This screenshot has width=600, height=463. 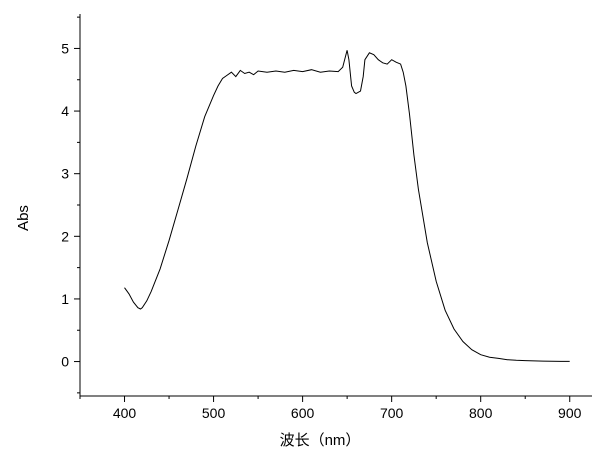 What do you see at coordinates (392, 413) in the screenshot?
I see `x-tick-label: 700` at bounding box center [392, 413].